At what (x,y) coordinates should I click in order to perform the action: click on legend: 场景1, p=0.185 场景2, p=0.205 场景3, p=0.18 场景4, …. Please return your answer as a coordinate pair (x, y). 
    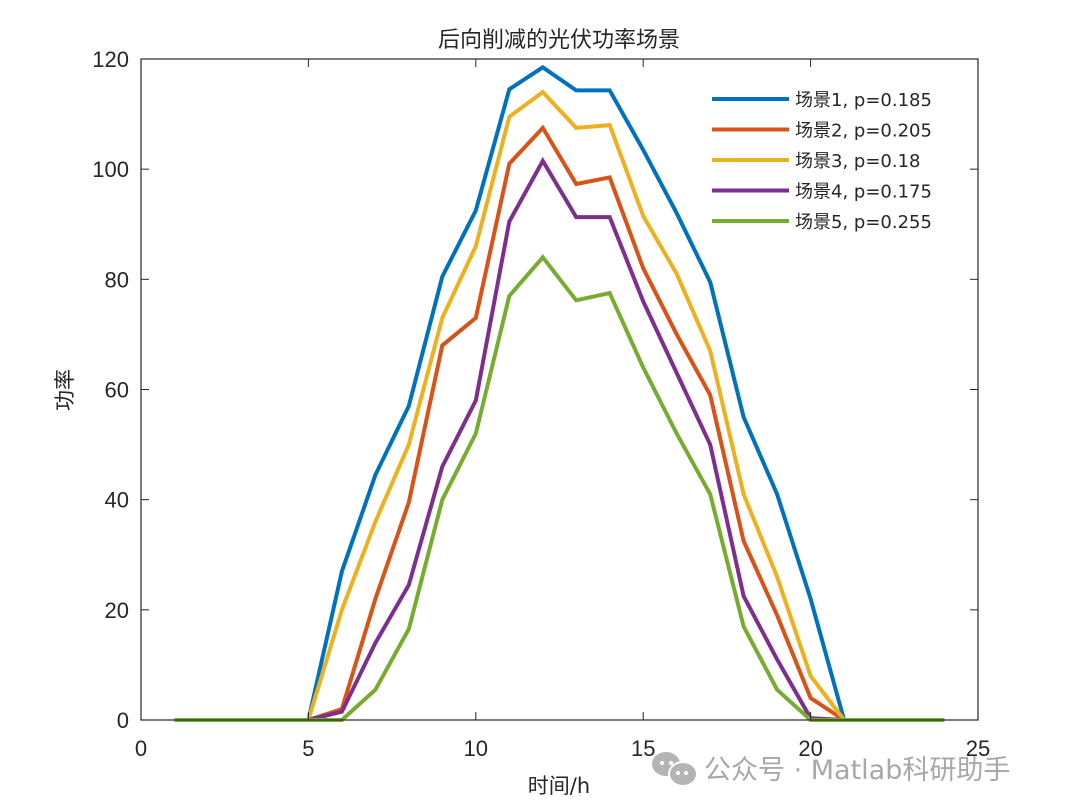
    Looking at the image, I should click on (822, 161).